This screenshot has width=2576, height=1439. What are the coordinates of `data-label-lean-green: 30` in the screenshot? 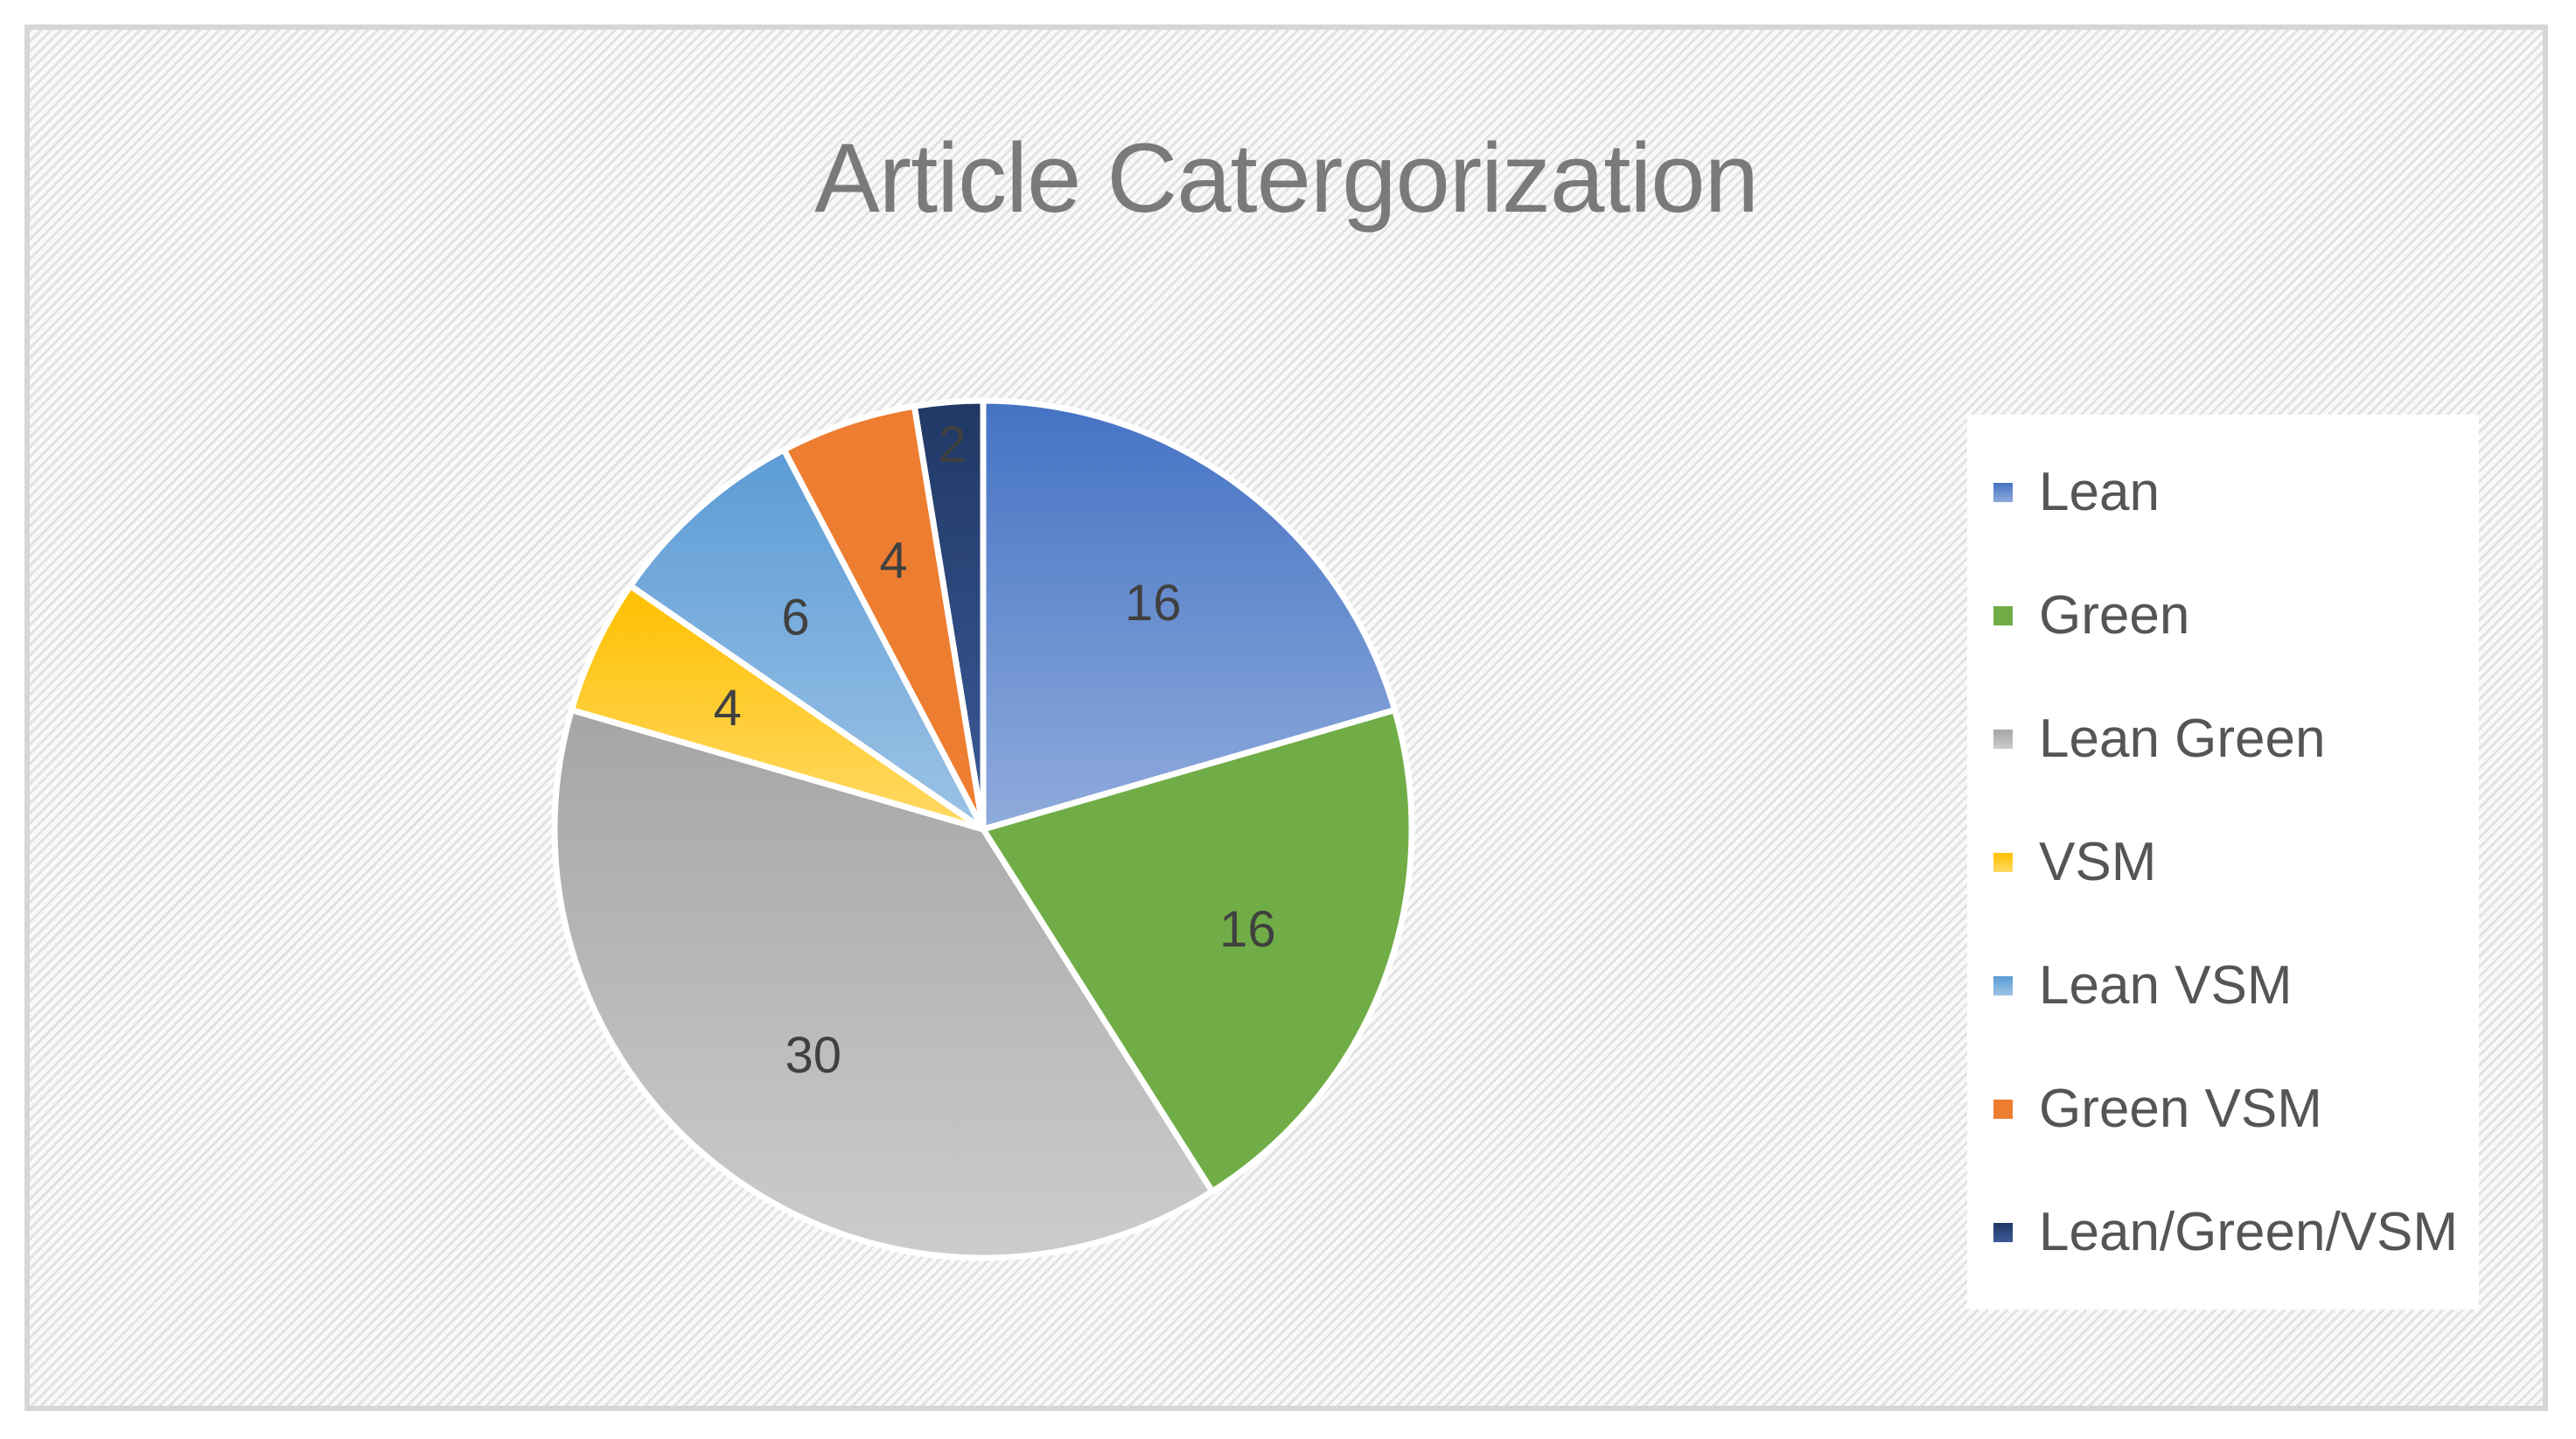 It's located at (813, 1055).